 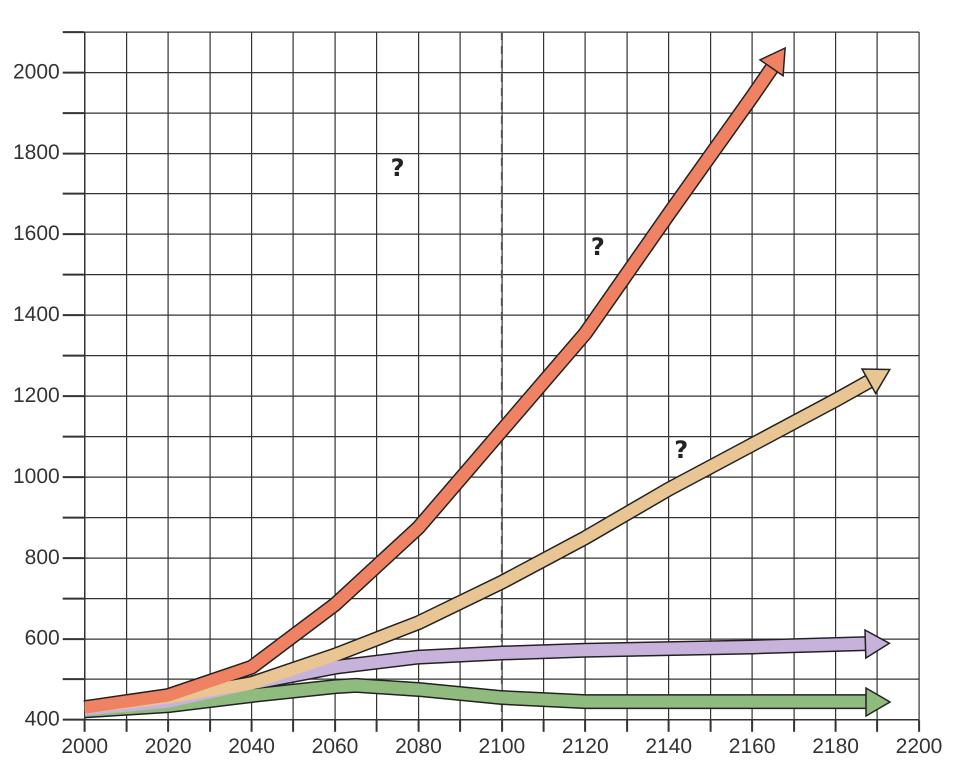 What do you see at coordinates (36, 314) in the screenshot?
I see `y-tick-label: 1400` at bounding box center [36, 314].